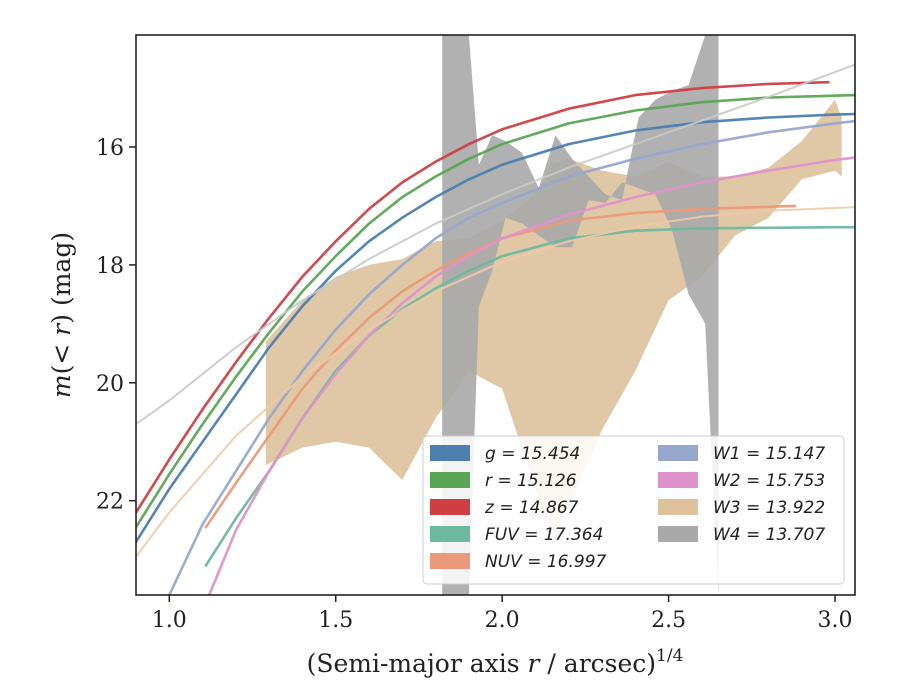 Image resolution: width=900 pixels, height=700 pixels. I want to click on legend-fuv-label: FUV = 17.364, so click(544, 535).